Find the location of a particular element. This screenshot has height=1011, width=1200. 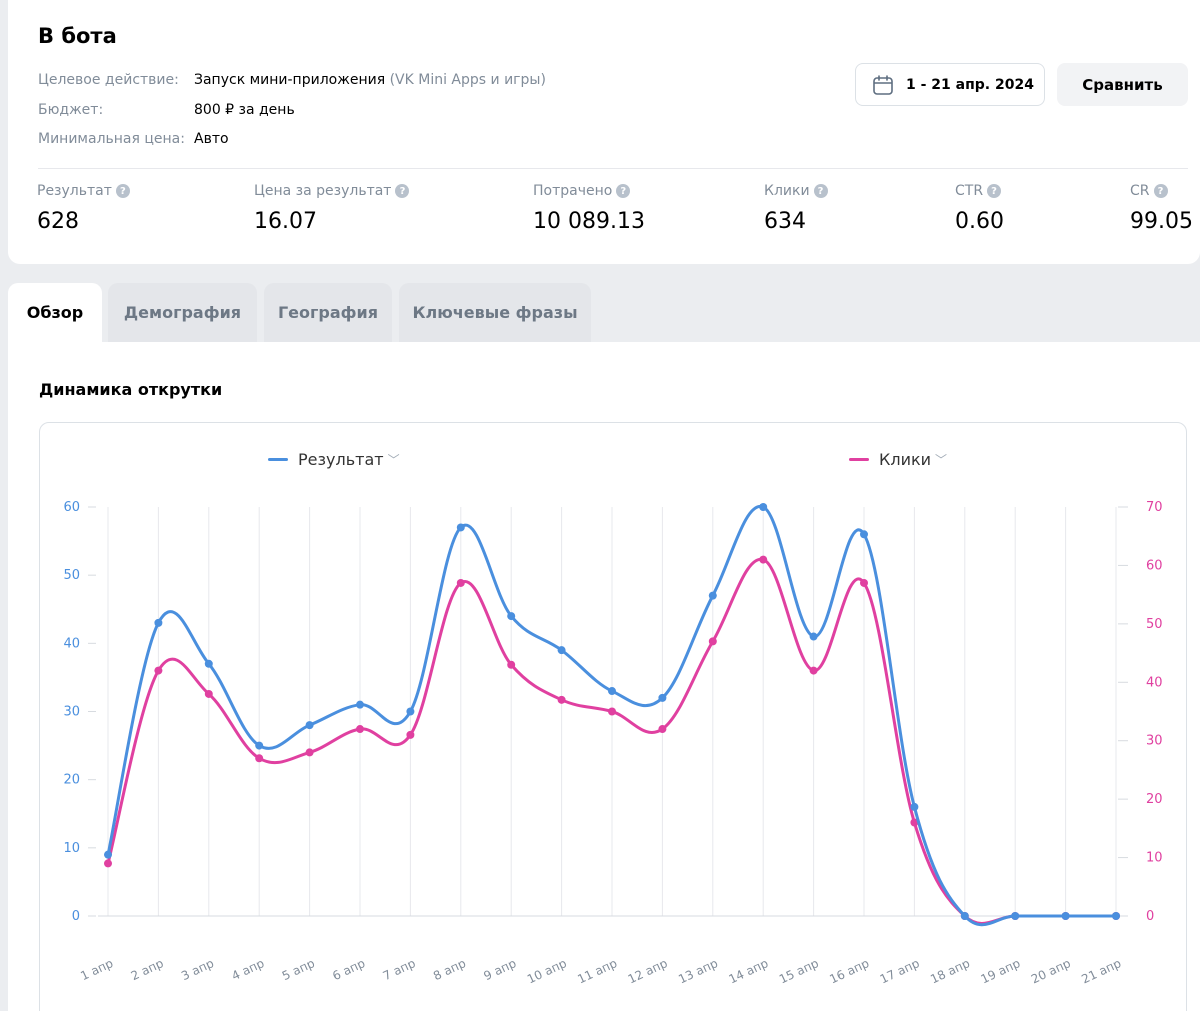

right-tick-label: 30 is located at coordinates (1154, 741).